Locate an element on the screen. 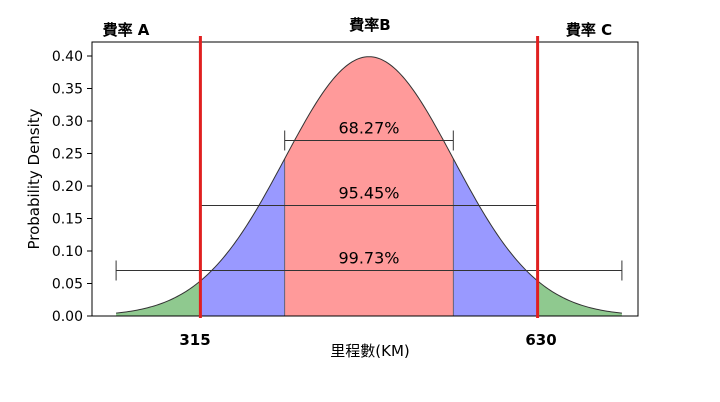  zone-label-a: 費率 A is located at coordinates (126, 30).